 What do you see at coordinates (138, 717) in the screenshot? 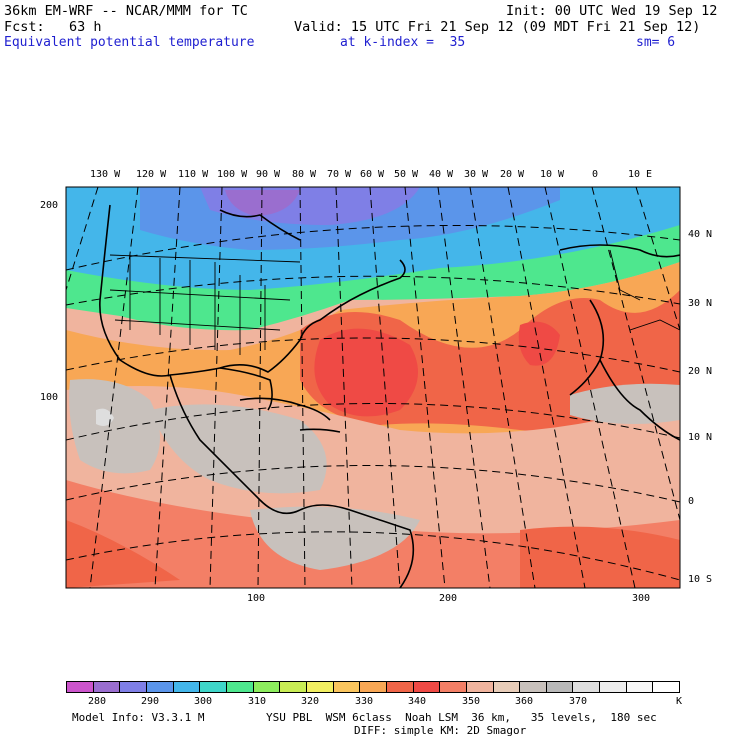
I see `model-info: Model Info: V3.3.1 M` at bounding box center [138, 717].